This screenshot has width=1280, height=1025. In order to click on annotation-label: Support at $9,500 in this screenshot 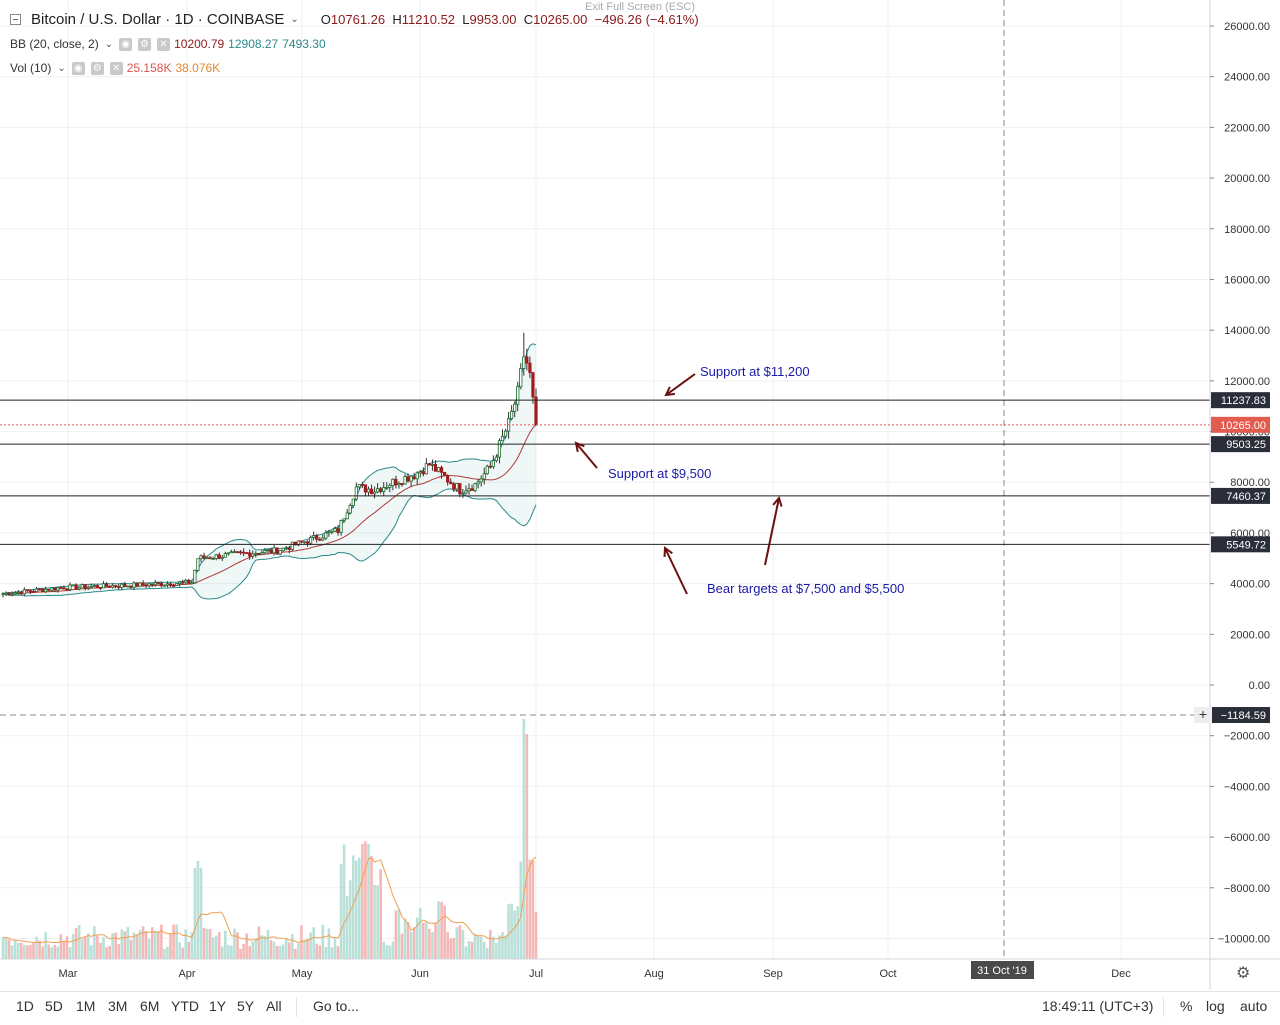, I will do `click(659, 473)`.